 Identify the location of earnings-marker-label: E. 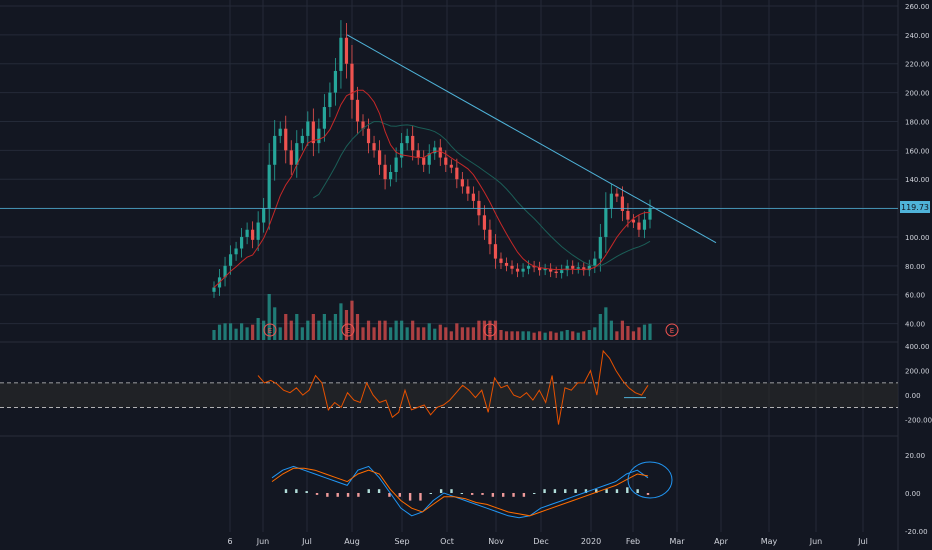
(270, 331).